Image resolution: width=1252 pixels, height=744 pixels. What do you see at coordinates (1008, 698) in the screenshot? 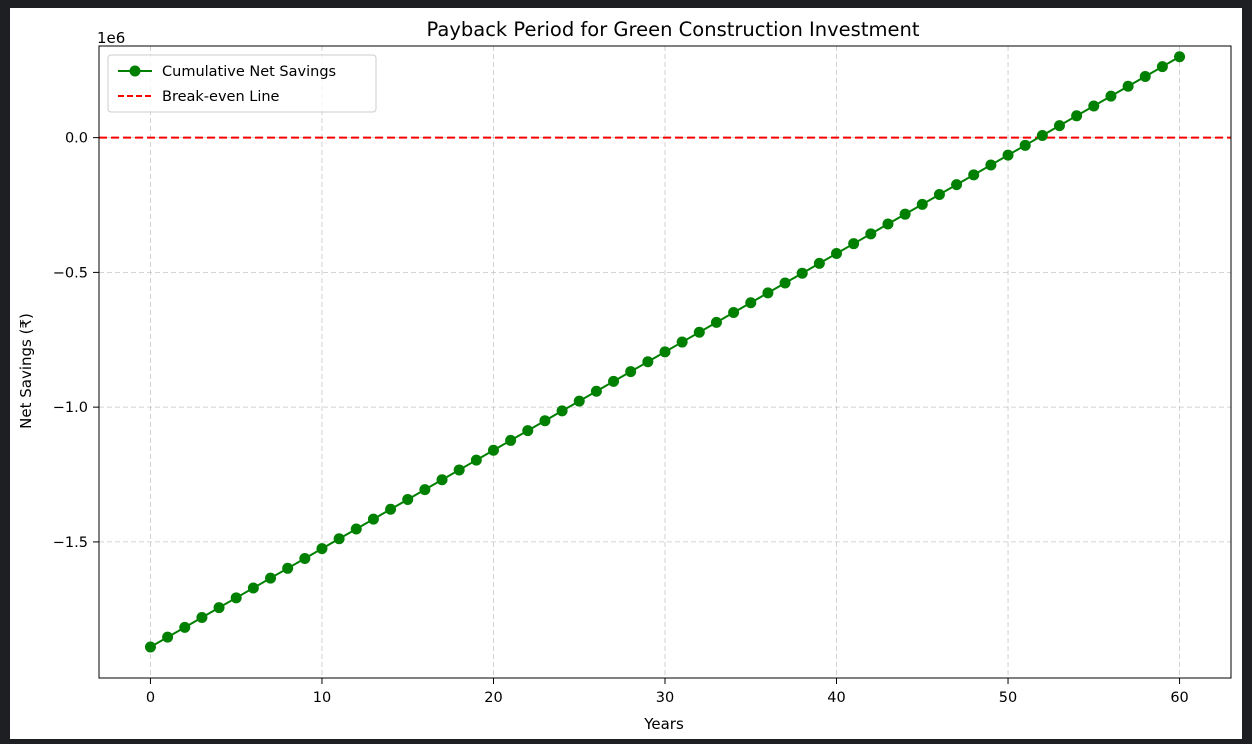
I see `x-tick-label: 50` at bounding box center [1008, 698].